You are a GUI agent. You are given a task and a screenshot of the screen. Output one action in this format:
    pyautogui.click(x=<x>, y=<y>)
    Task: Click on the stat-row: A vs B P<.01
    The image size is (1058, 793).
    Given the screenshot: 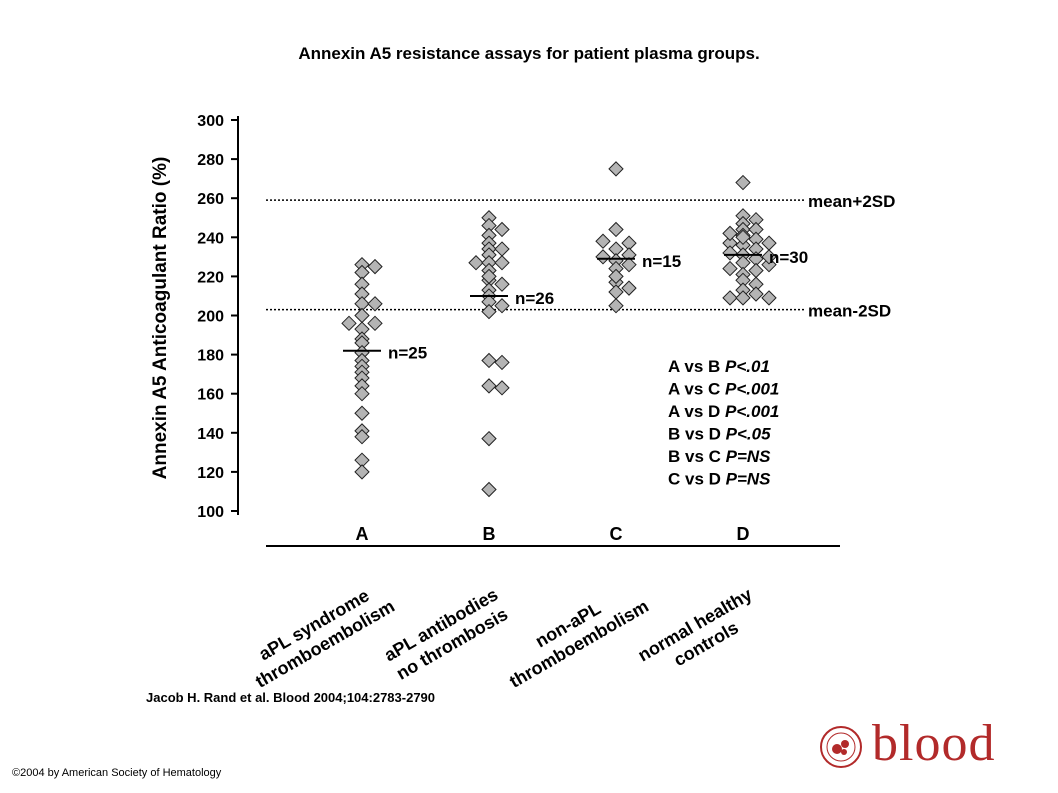 What is the action you would take?
    pyautogui.click(x=719, y=366)
    